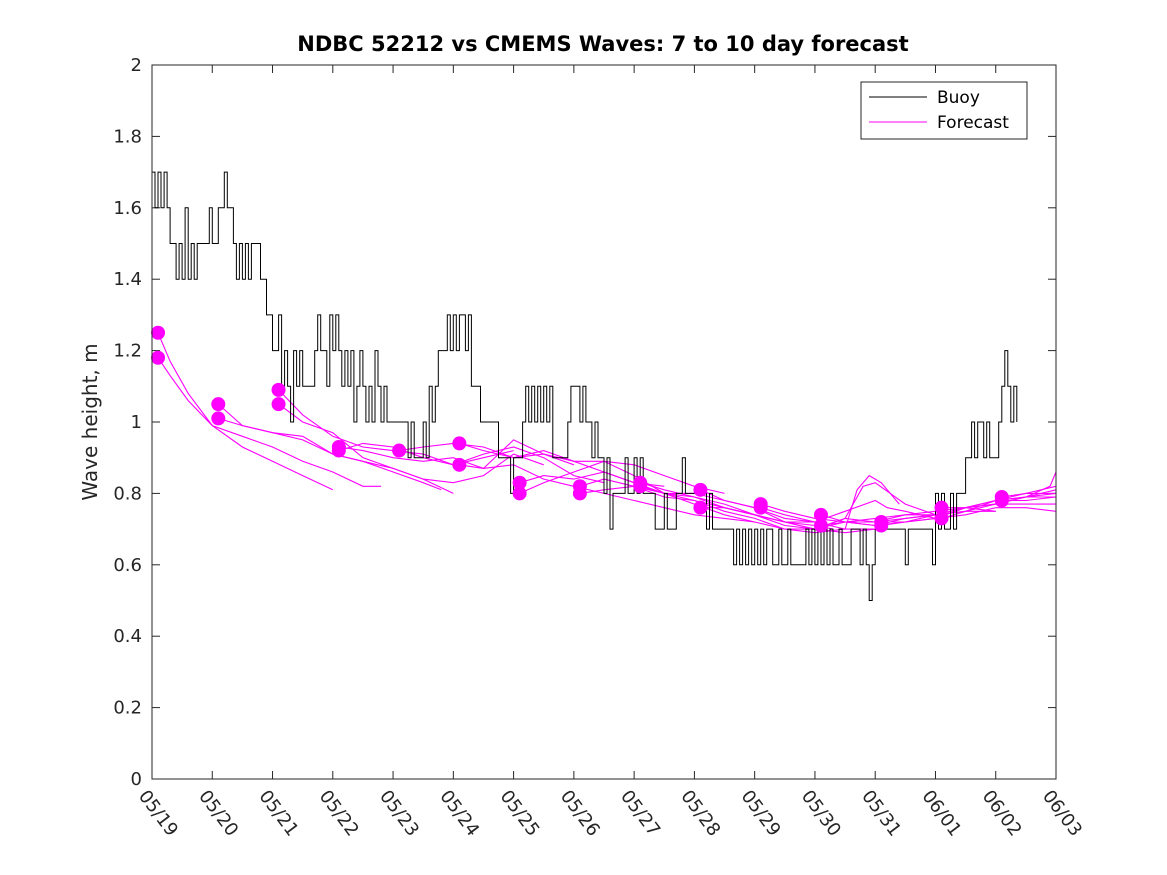  What do you see at coordinates (90, 421) in the screenshot?
I see `y-axis-label: Wave height, m` at bounding box center [90, 421].